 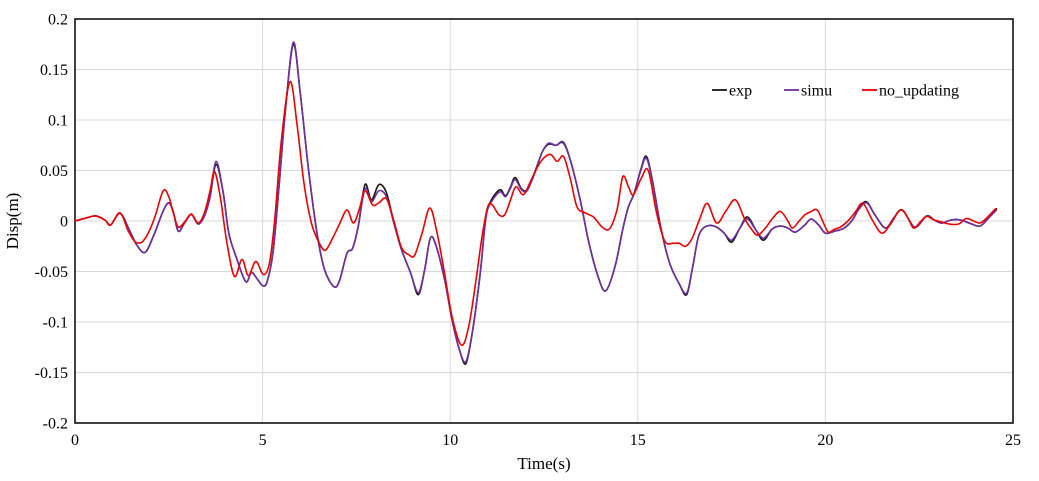 What do you see at coordinates (816, 91) in the screenshot?
I see `legend-label-simu: simu` at bounding box center [816, 91].